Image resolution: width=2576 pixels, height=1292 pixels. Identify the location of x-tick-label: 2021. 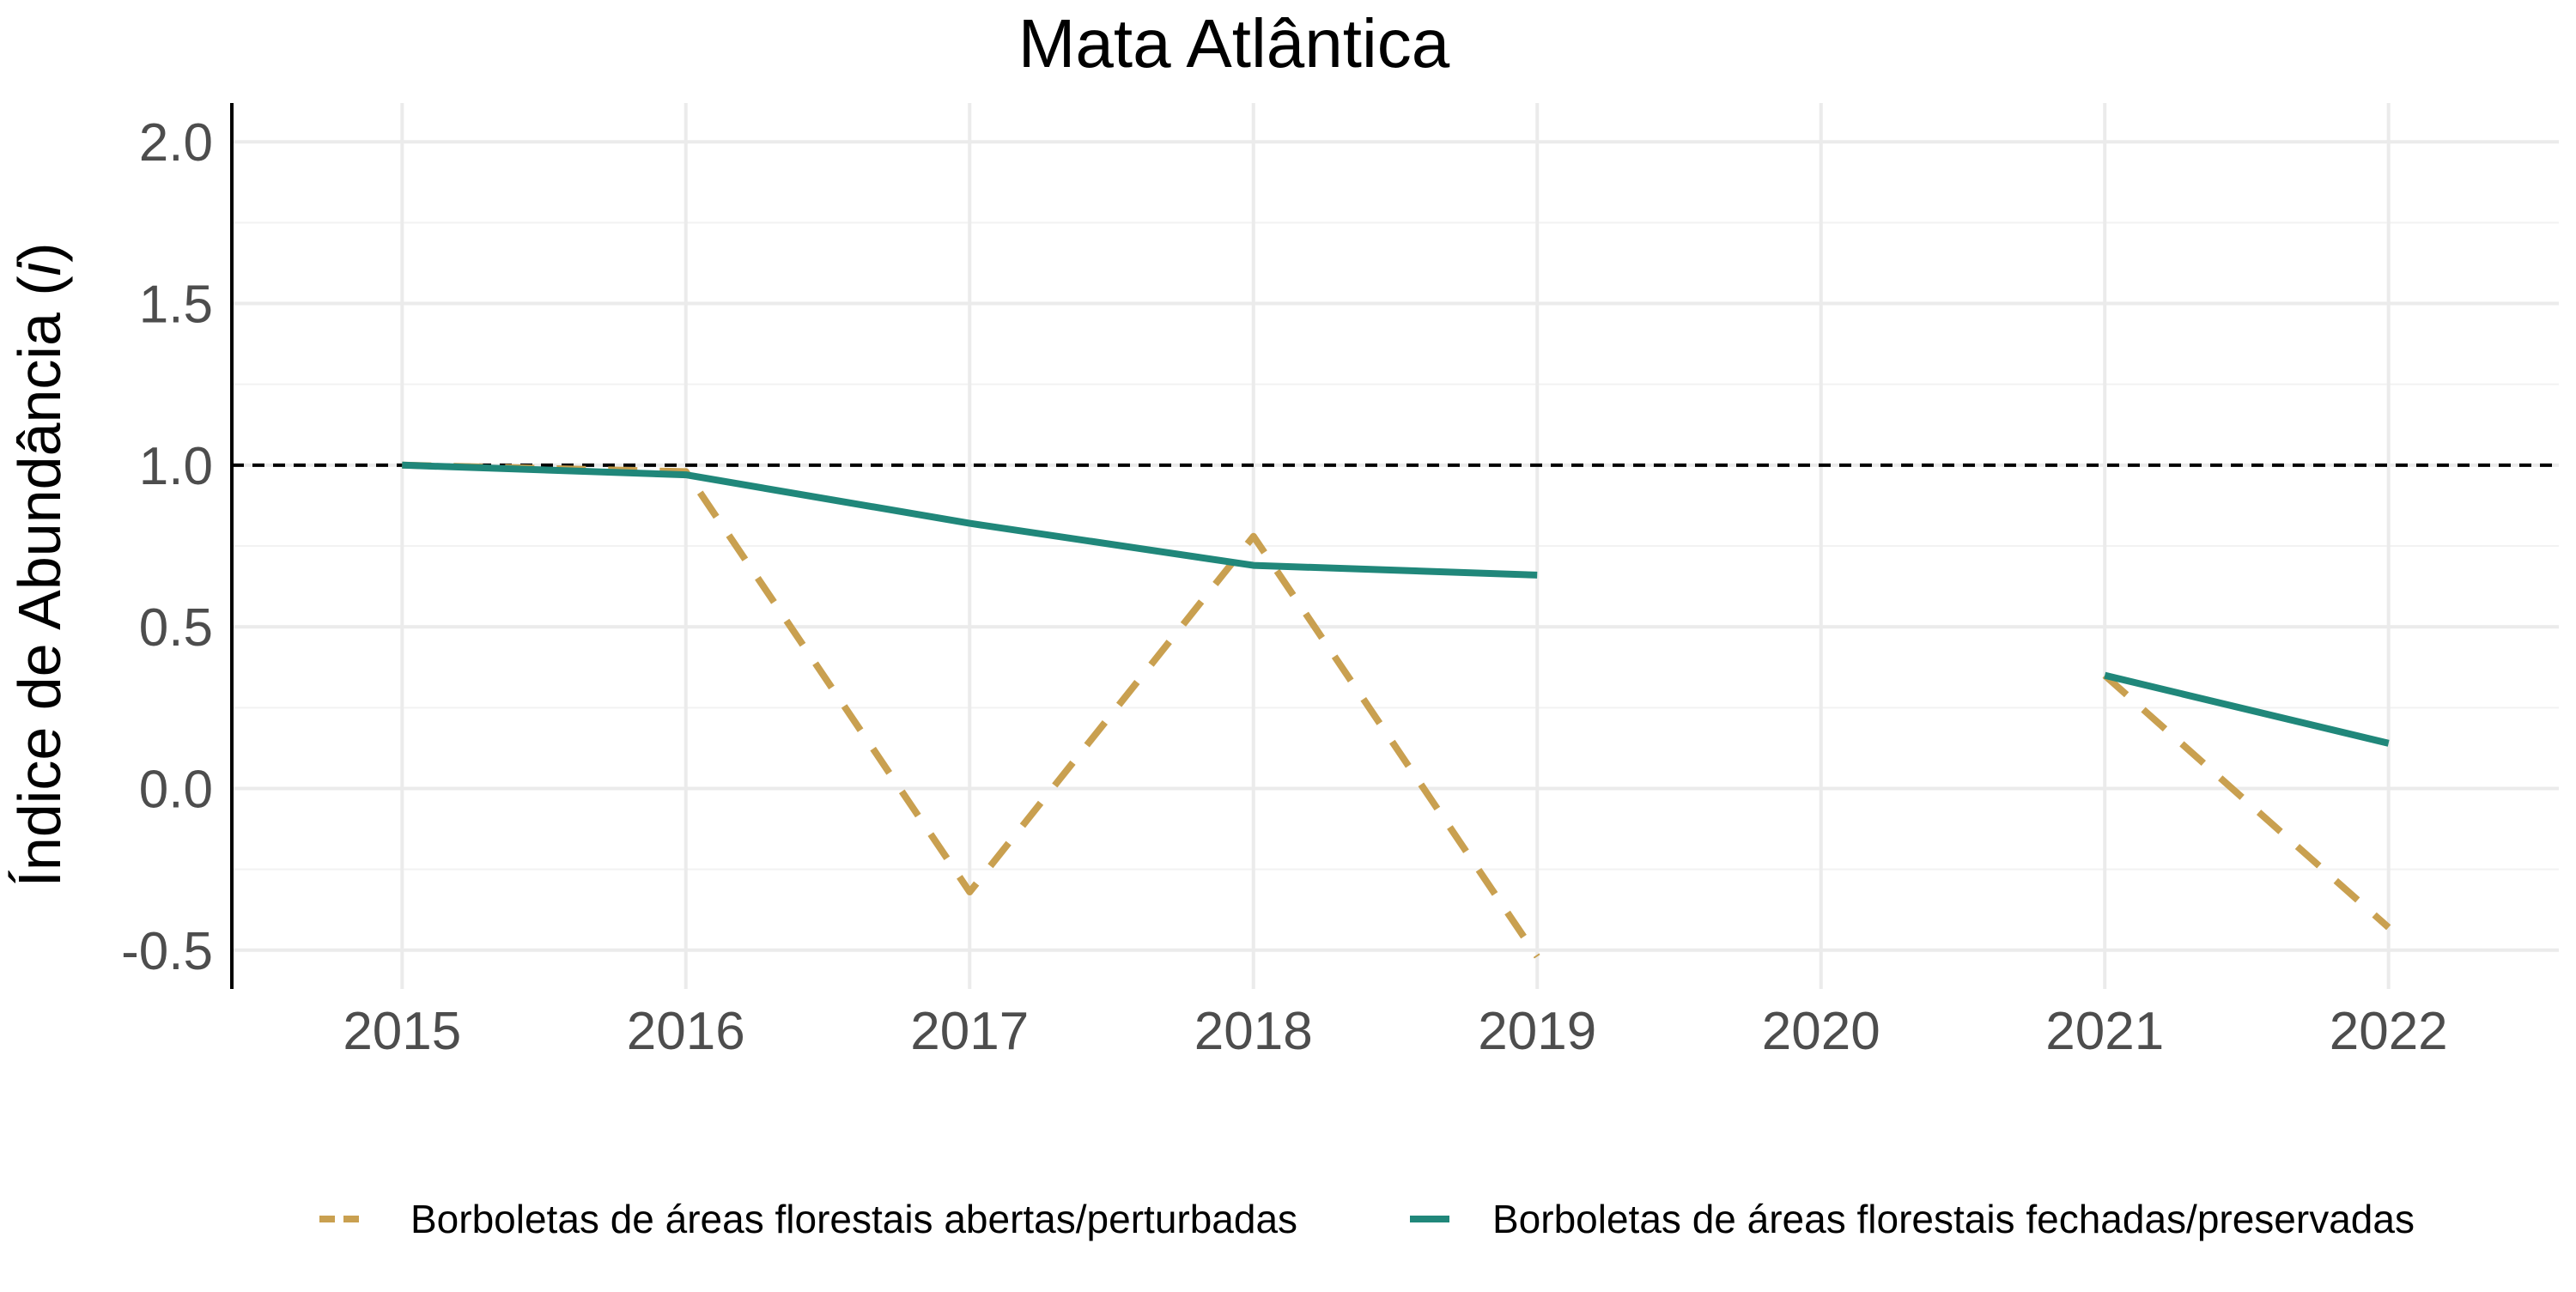
(2104, 1031).